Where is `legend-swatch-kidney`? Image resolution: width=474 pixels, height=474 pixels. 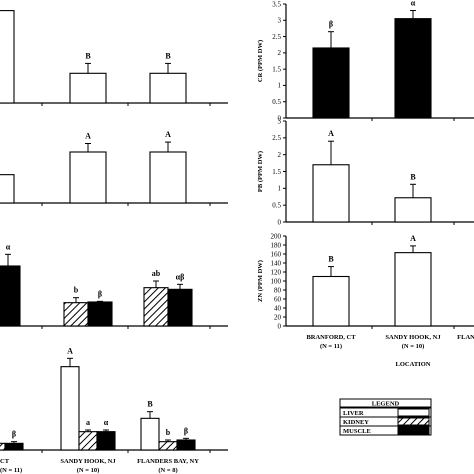
legend-swatch-kidney is located at coordinates (413, 421).